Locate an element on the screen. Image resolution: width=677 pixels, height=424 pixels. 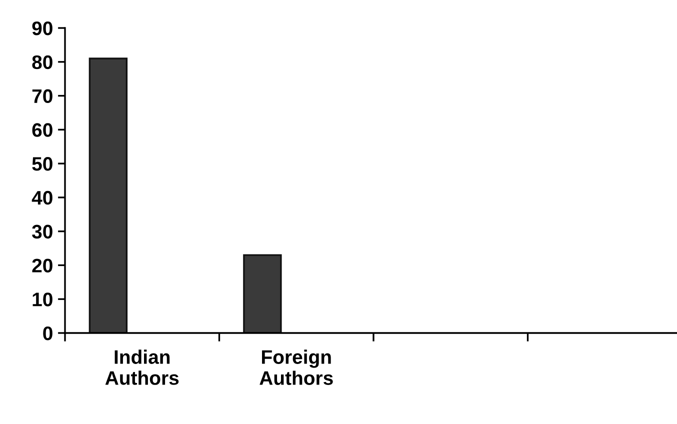
y-tick-label: 40 is located at coordinates (42, 197).